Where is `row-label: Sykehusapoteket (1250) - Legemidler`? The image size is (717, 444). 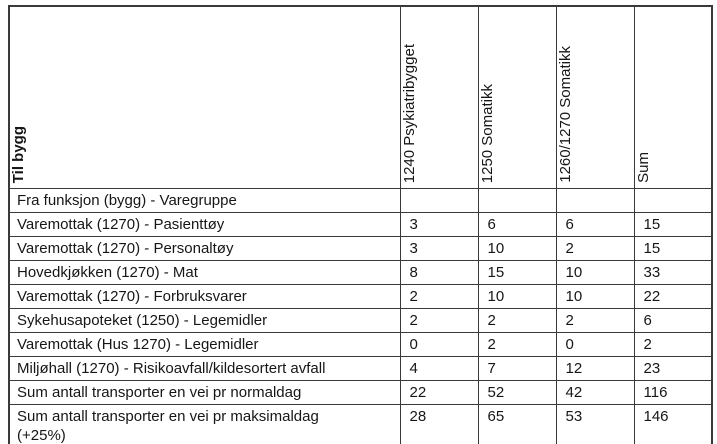
row-label: Sykehusapoteket (1250) - Legemidler is located at coordinates (204, 320).